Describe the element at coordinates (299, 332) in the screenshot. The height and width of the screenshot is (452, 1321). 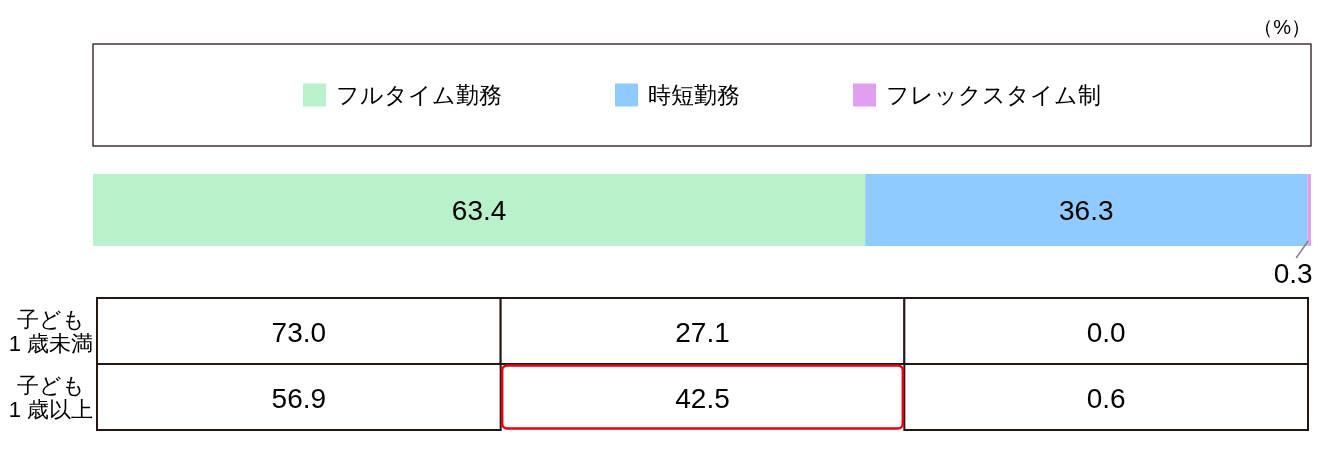
I see `data-label: 73.0` at that location.